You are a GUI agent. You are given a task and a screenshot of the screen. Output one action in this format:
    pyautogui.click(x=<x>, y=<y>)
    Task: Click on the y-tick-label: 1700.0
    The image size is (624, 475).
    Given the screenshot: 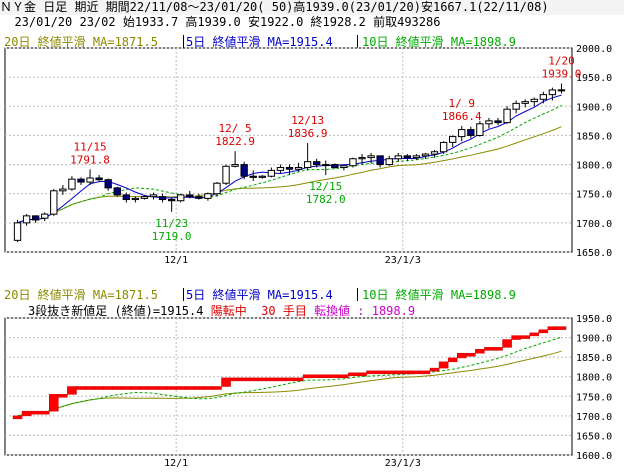 What is the action you would take?
    pyautogui.click(x=594, y=417)
    